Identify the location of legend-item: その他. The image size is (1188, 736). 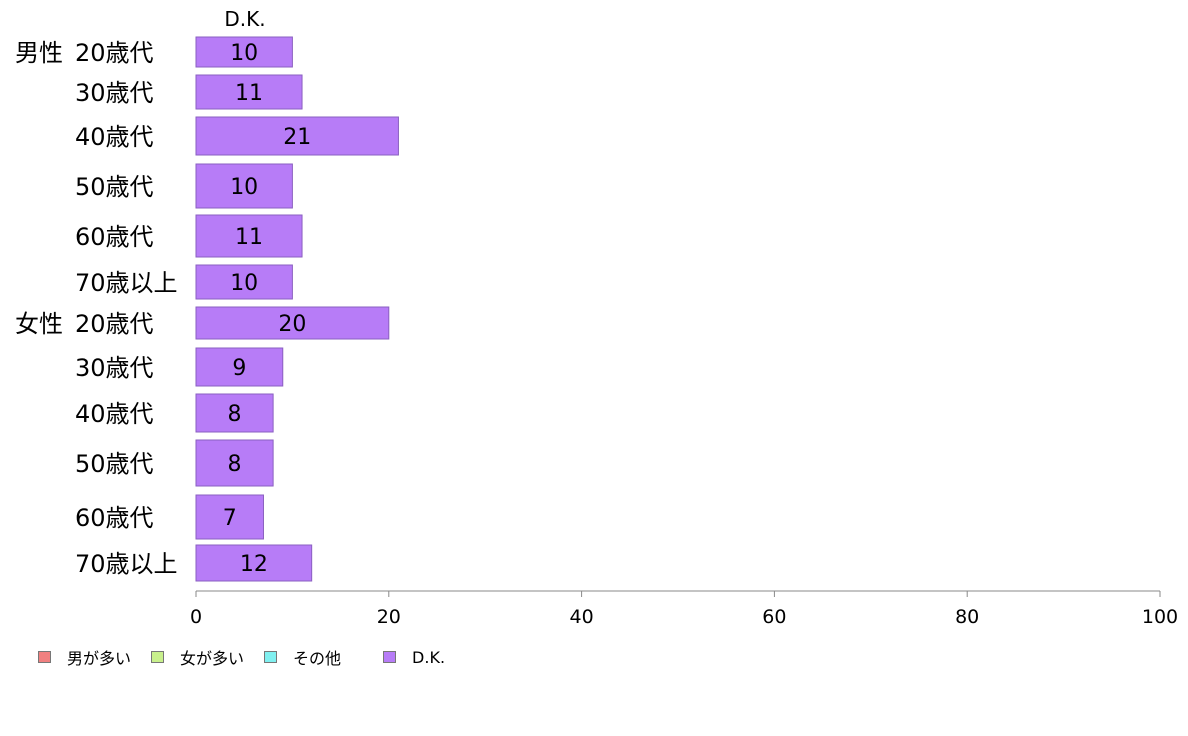
(302, 657).